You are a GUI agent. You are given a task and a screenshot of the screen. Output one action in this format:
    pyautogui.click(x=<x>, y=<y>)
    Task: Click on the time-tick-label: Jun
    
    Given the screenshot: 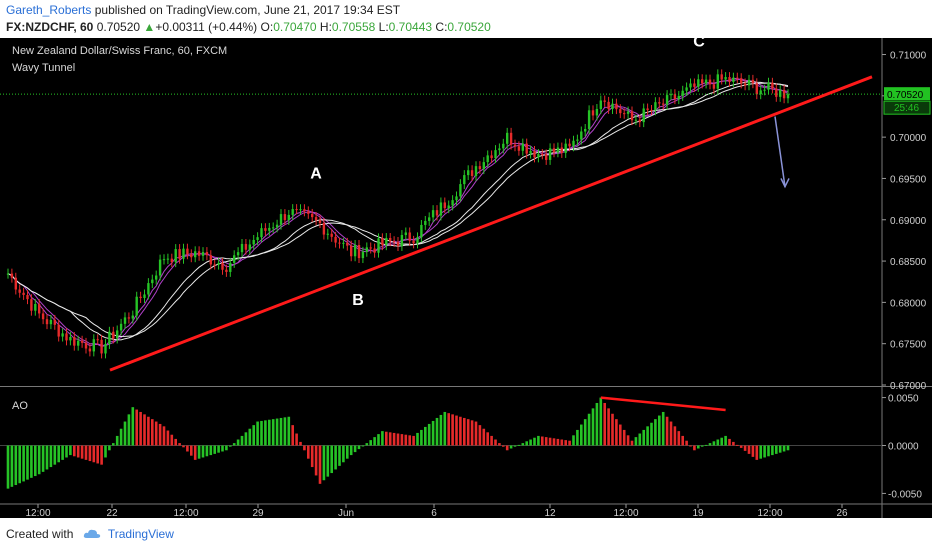 What is the action you would take?
    pyautogui.click(x=346, y=513)
    